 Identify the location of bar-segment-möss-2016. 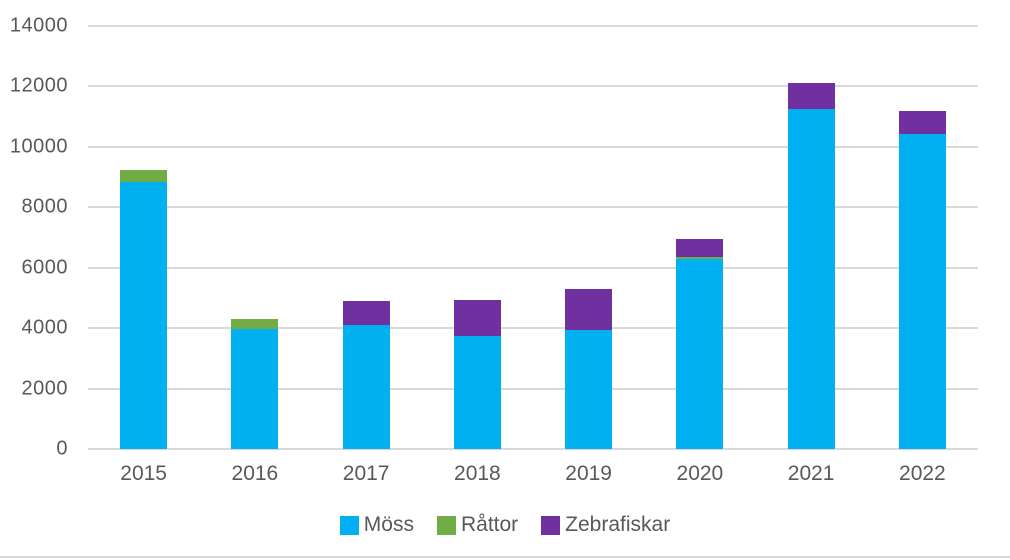
(255, 389).